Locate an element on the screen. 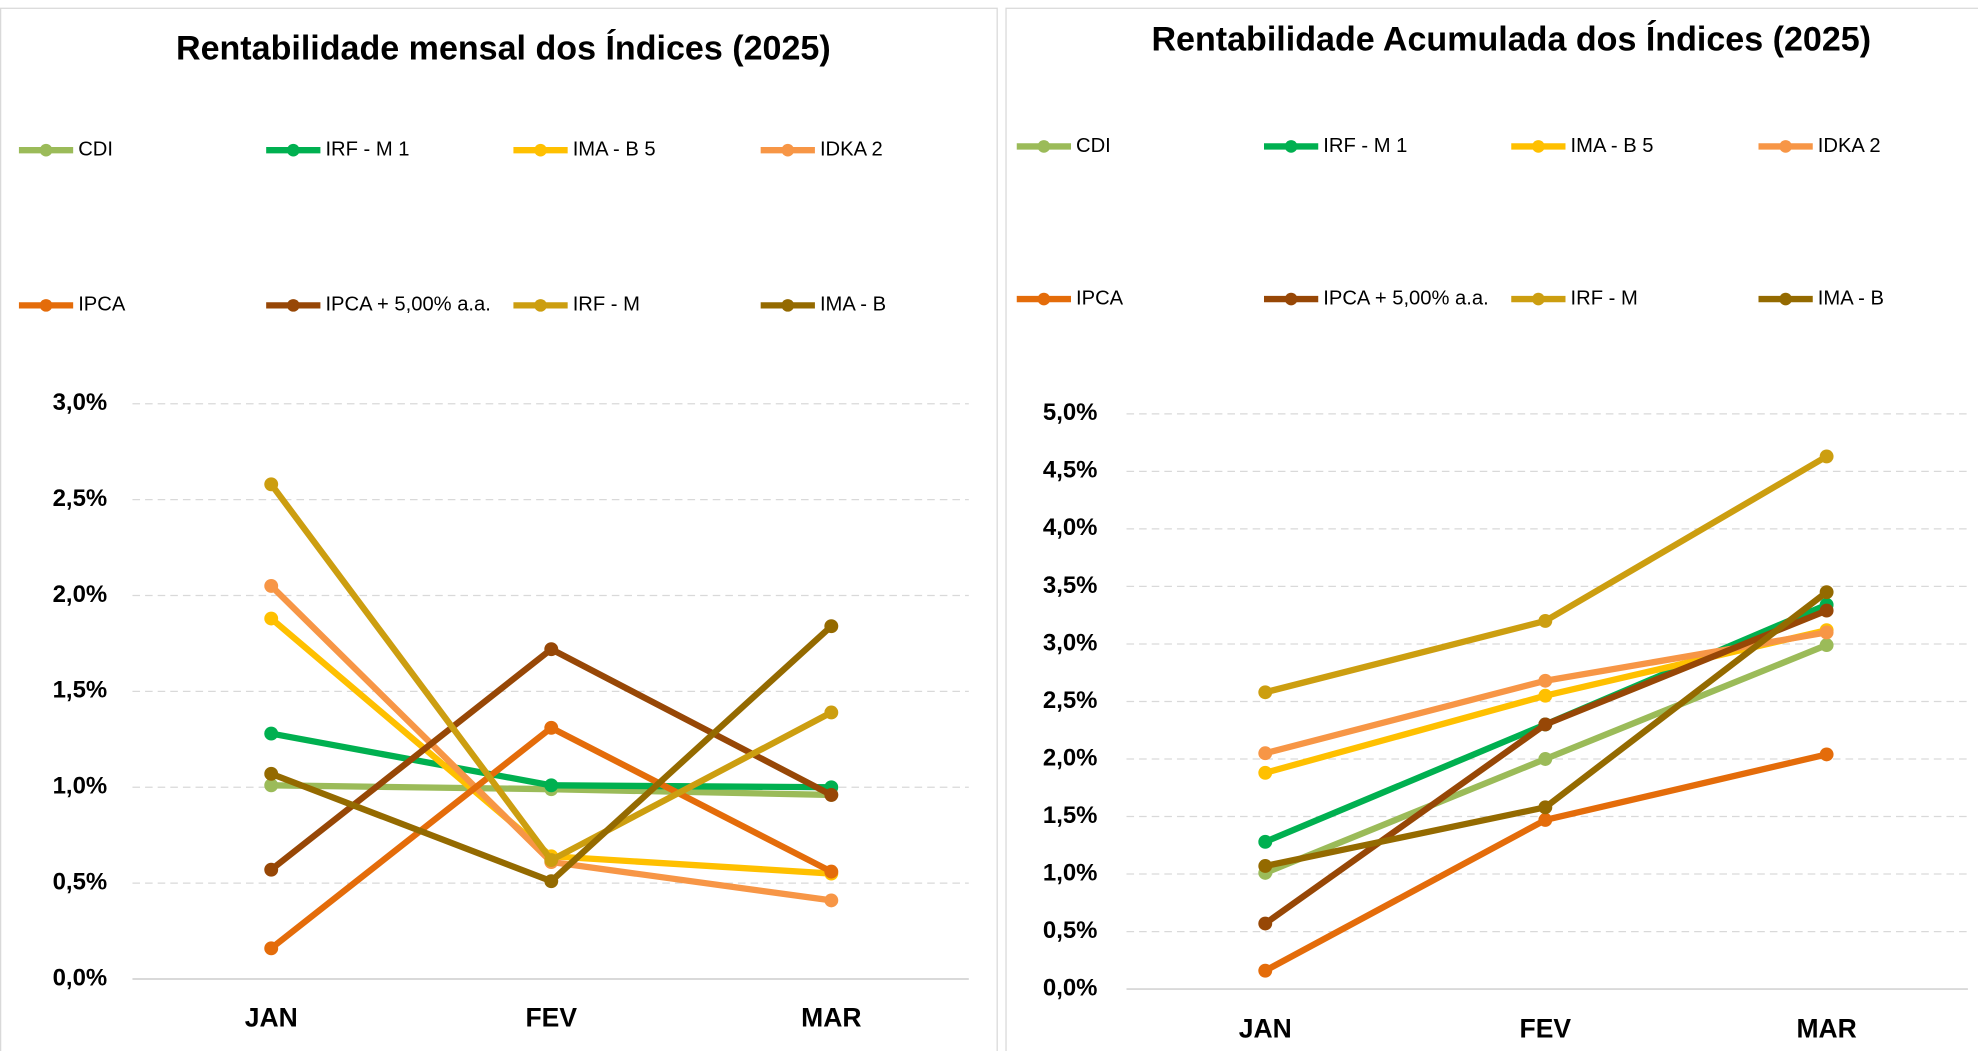  series-line is located at coordinates (551, 837).